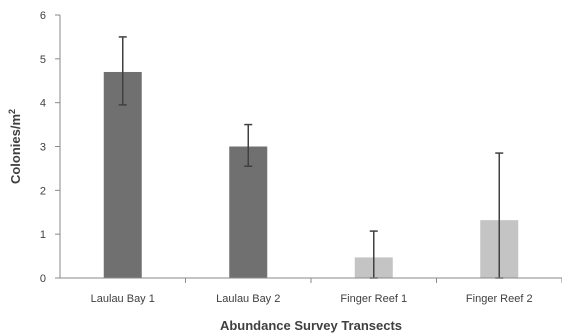 This screenshot has width=562, height=336. What do you see at coordinates (12, 111) in the screenshot?
I see `y-axis-title-superscript: 2` at bounding box center [12, 111].